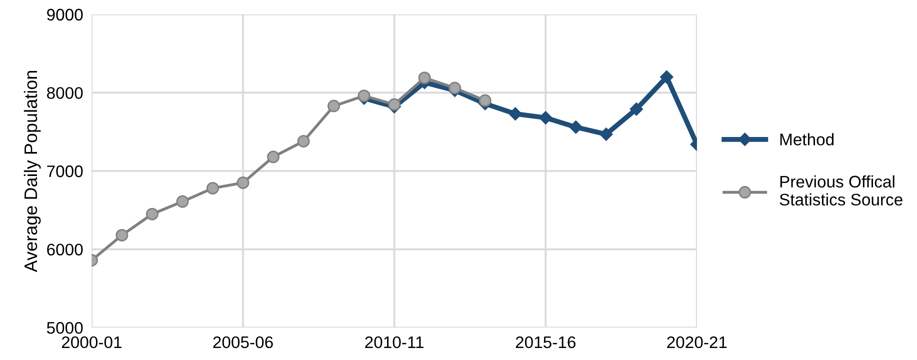  I want to click on y-axis-title: Average Daily Population, so click(32, 171).